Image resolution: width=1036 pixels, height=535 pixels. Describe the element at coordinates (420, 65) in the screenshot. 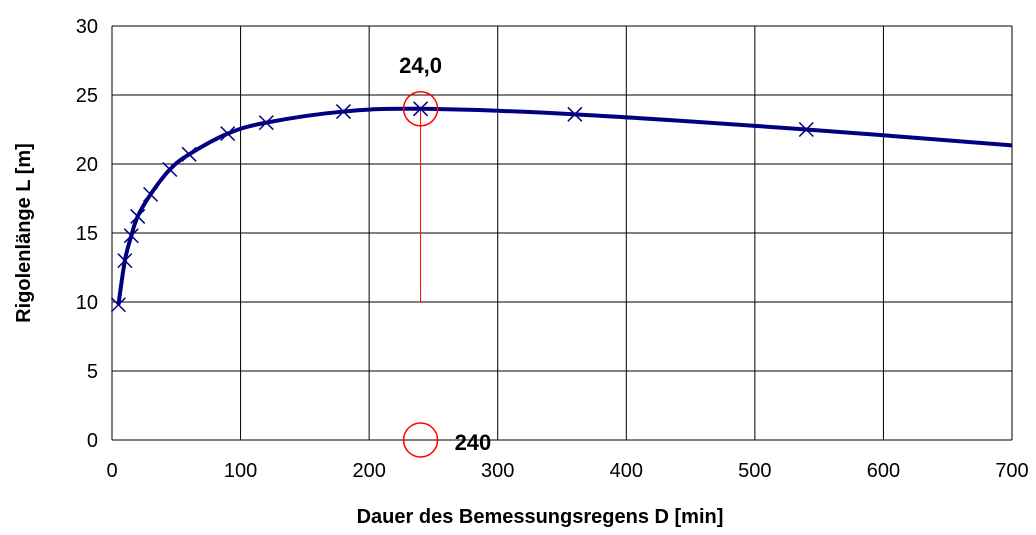

I see `peak-label: 24,0` at that location.